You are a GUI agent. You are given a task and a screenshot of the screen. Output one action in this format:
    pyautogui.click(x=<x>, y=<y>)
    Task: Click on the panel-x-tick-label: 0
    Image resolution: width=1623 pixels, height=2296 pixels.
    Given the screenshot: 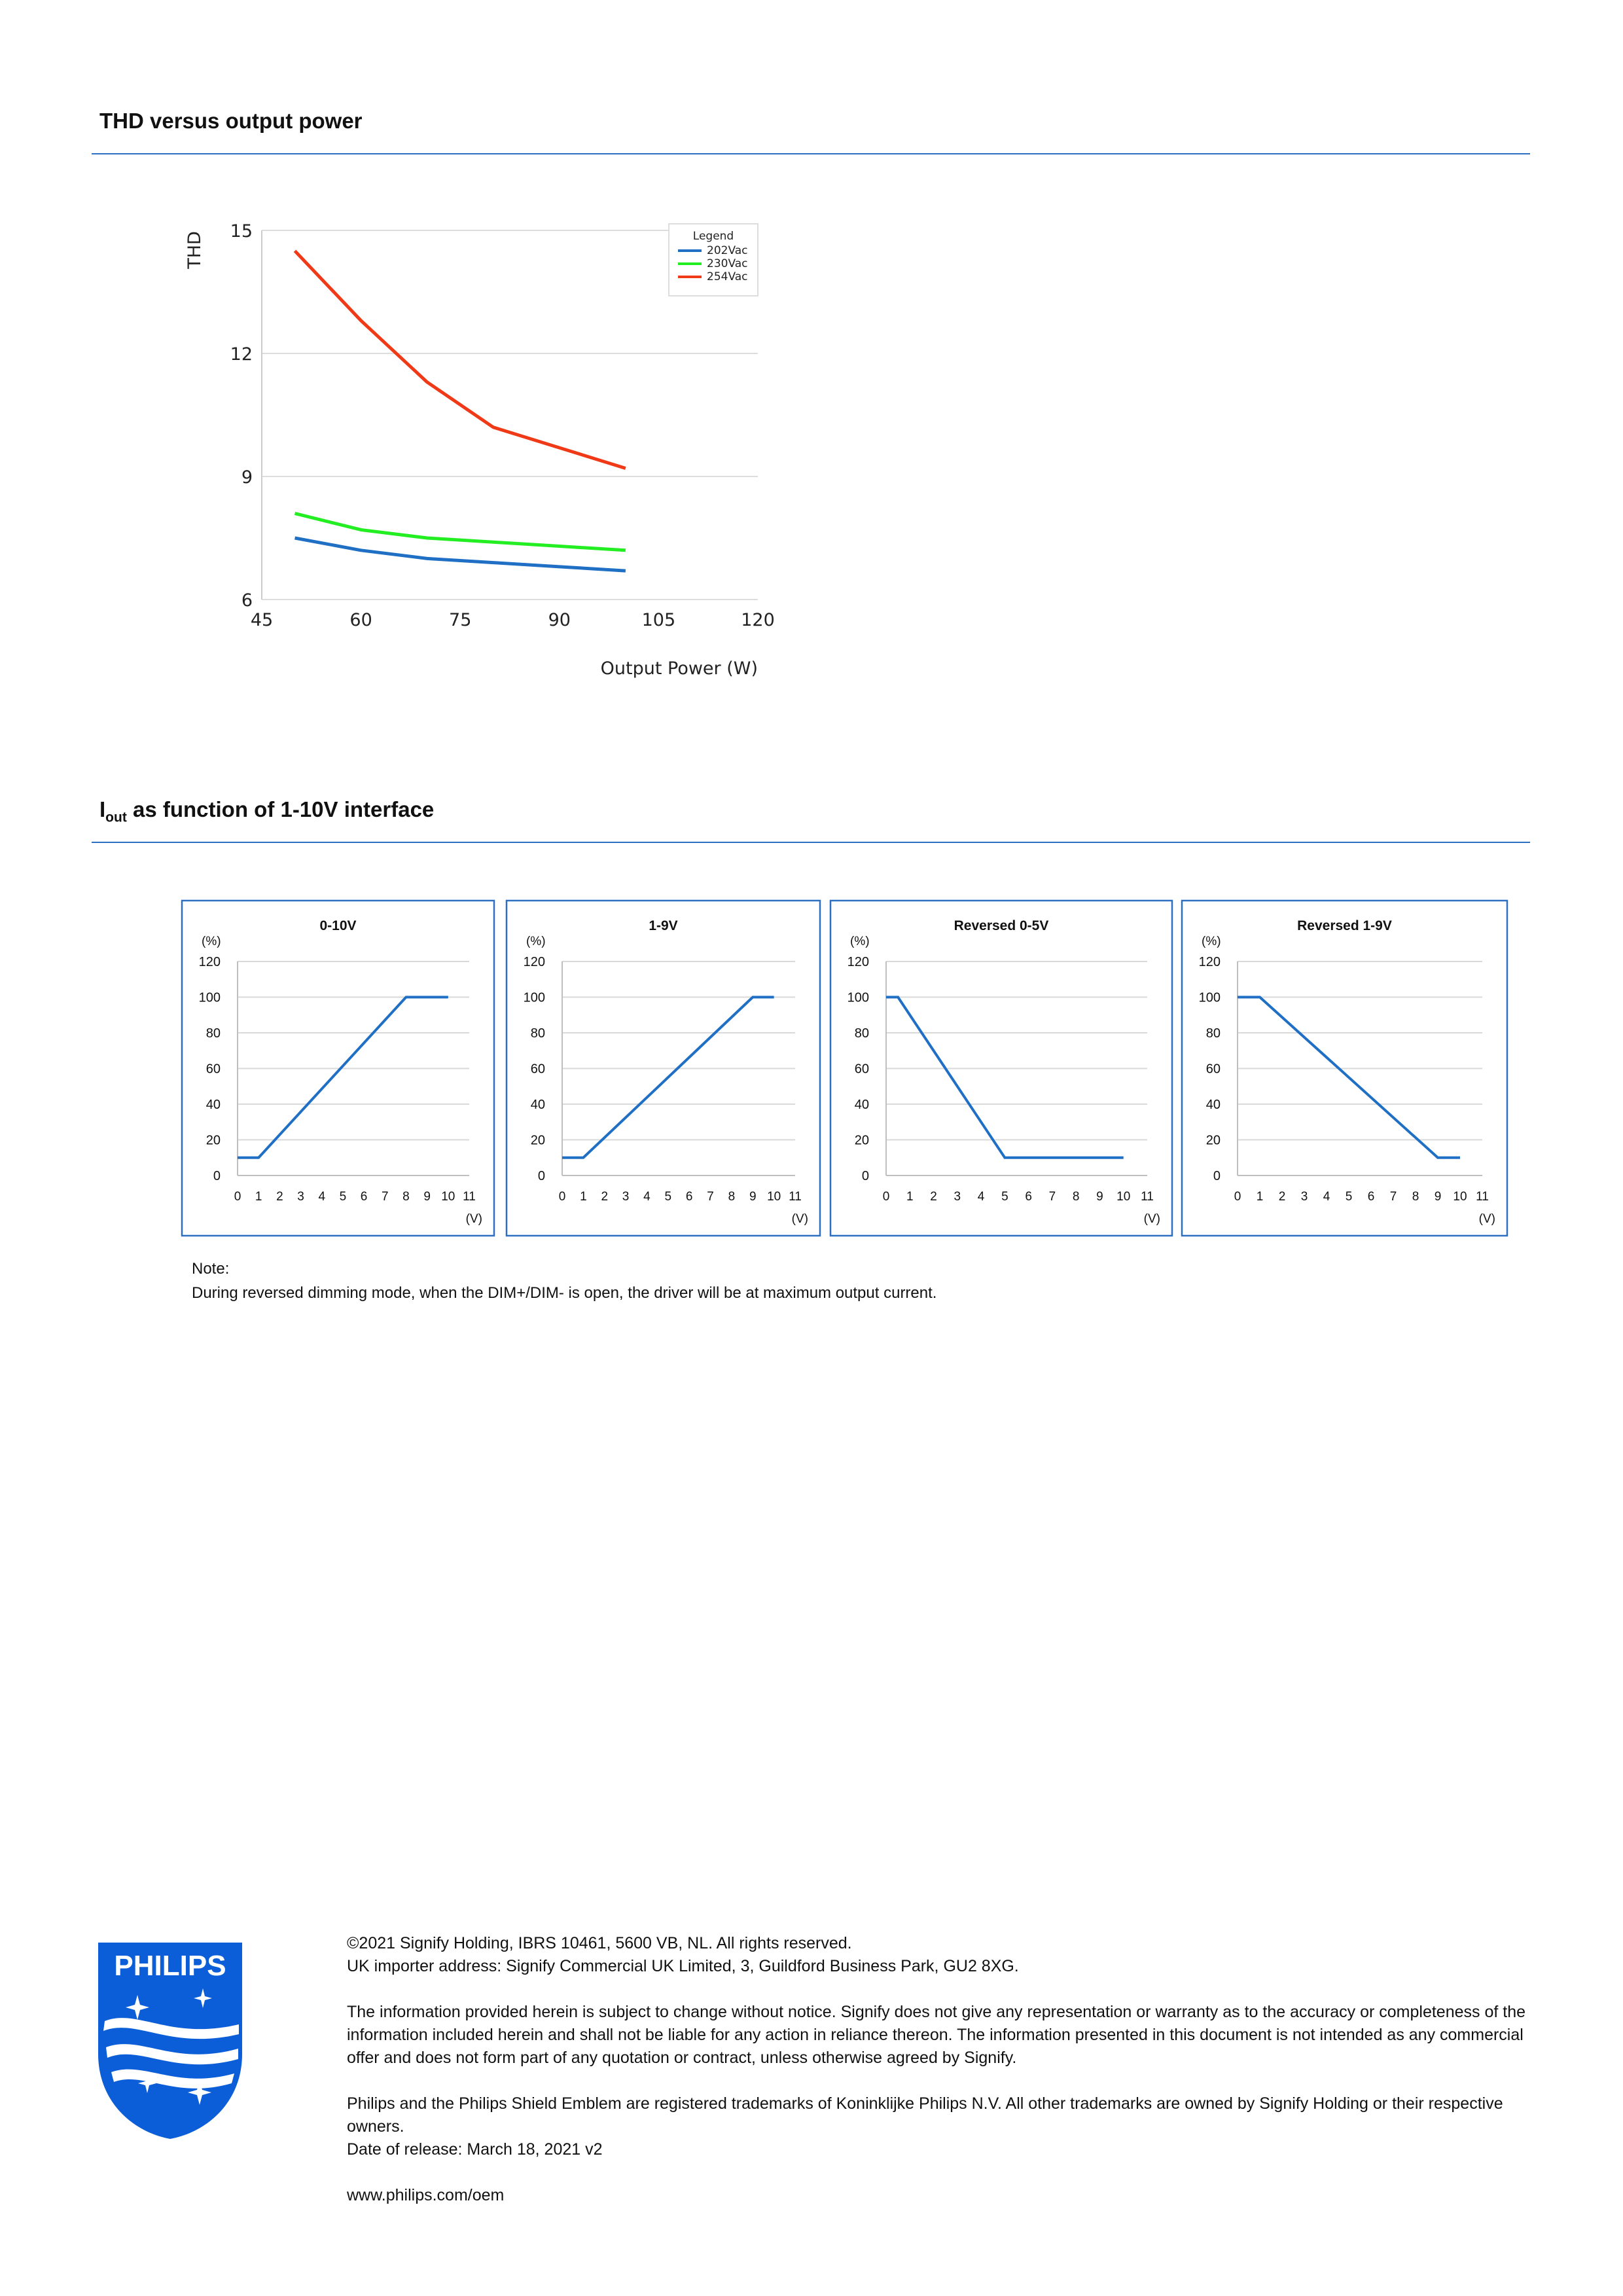 What is the action you would take?
    pyautogui.click(x=886, y=1197)
    